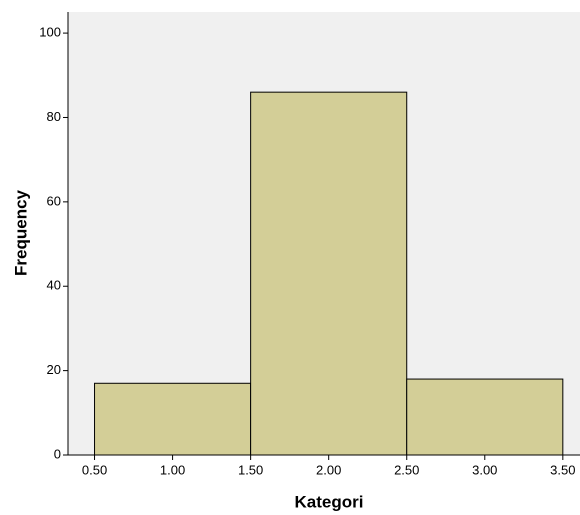  I want to click on y-axis-title: Frequency, so click(20, 232).